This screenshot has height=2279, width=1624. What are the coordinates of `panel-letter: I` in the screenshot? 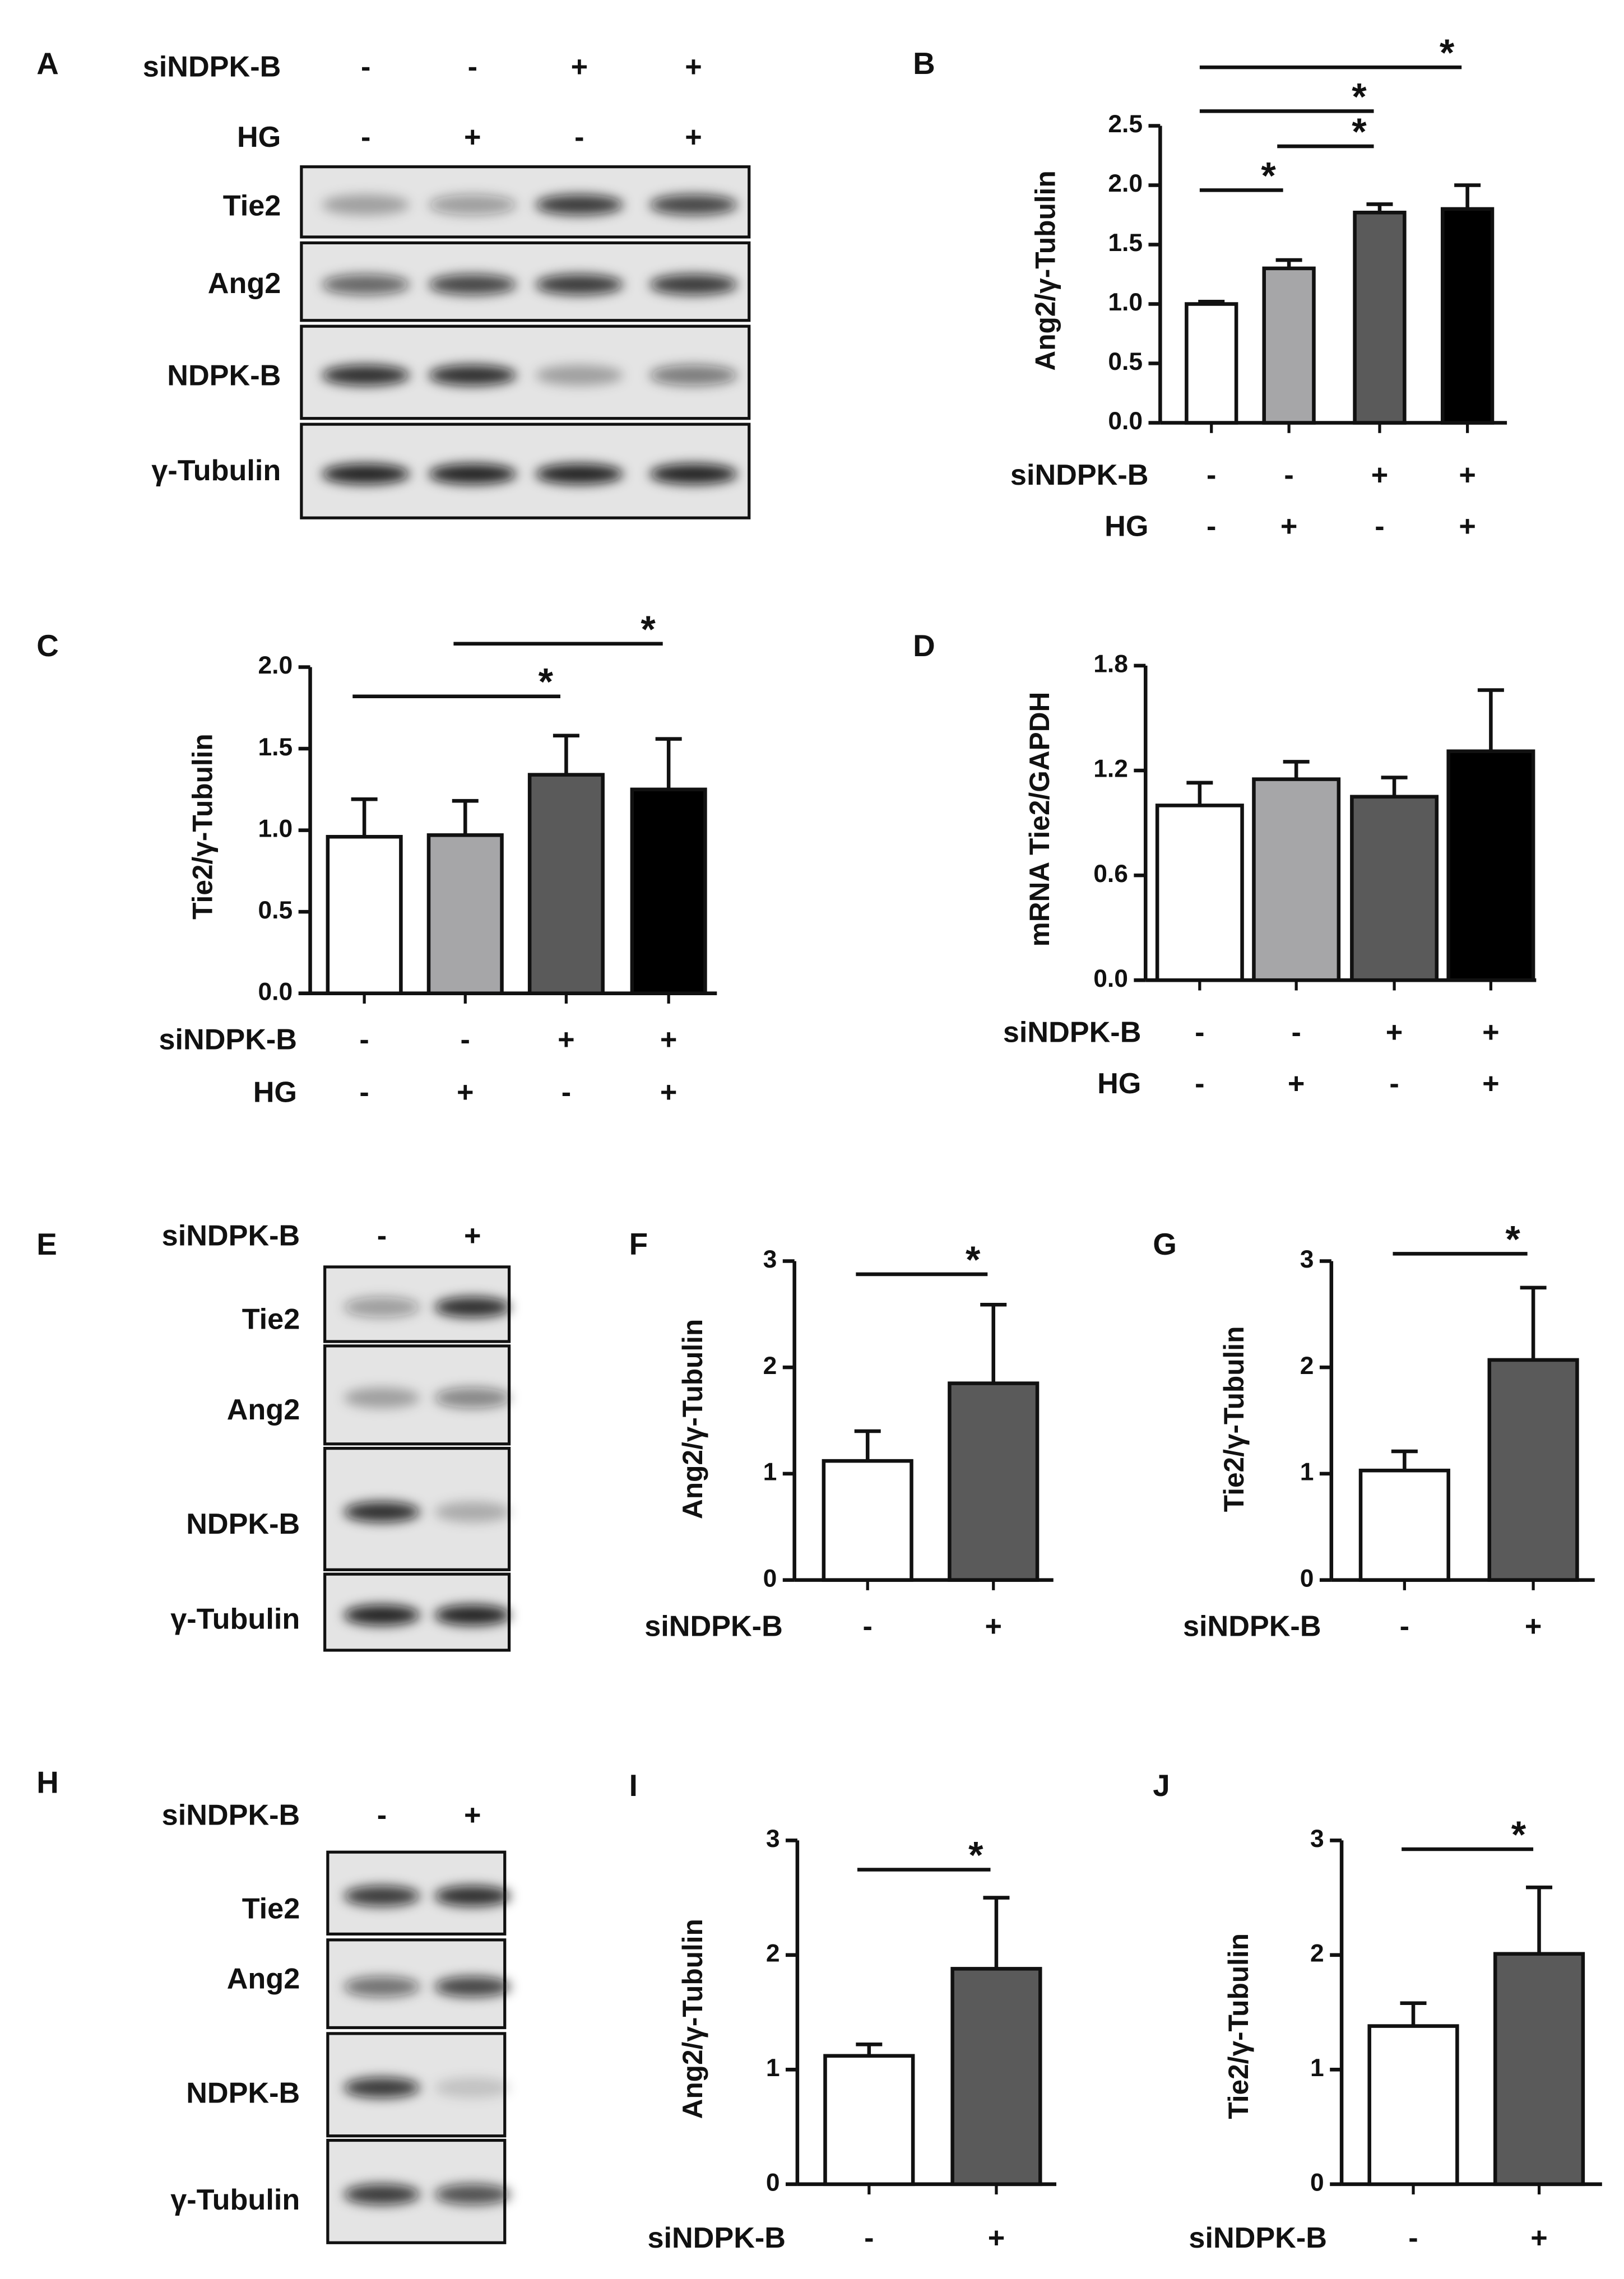 It's located at (634, 1786).